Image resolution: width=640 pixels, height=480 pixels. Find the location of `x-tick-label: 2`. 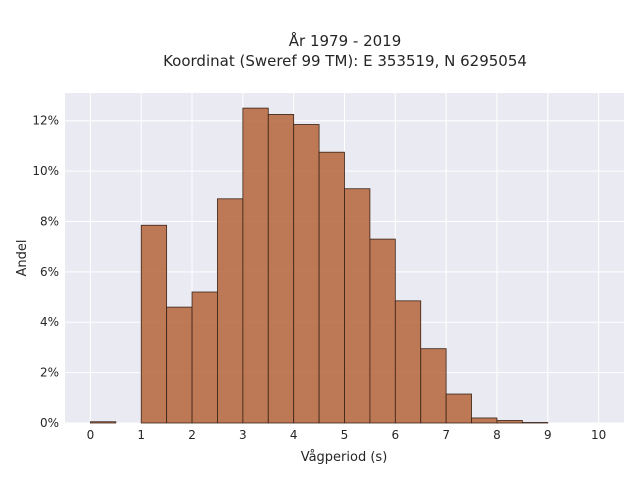

x-tick-label: 2 is located at coordinates (192, 435).